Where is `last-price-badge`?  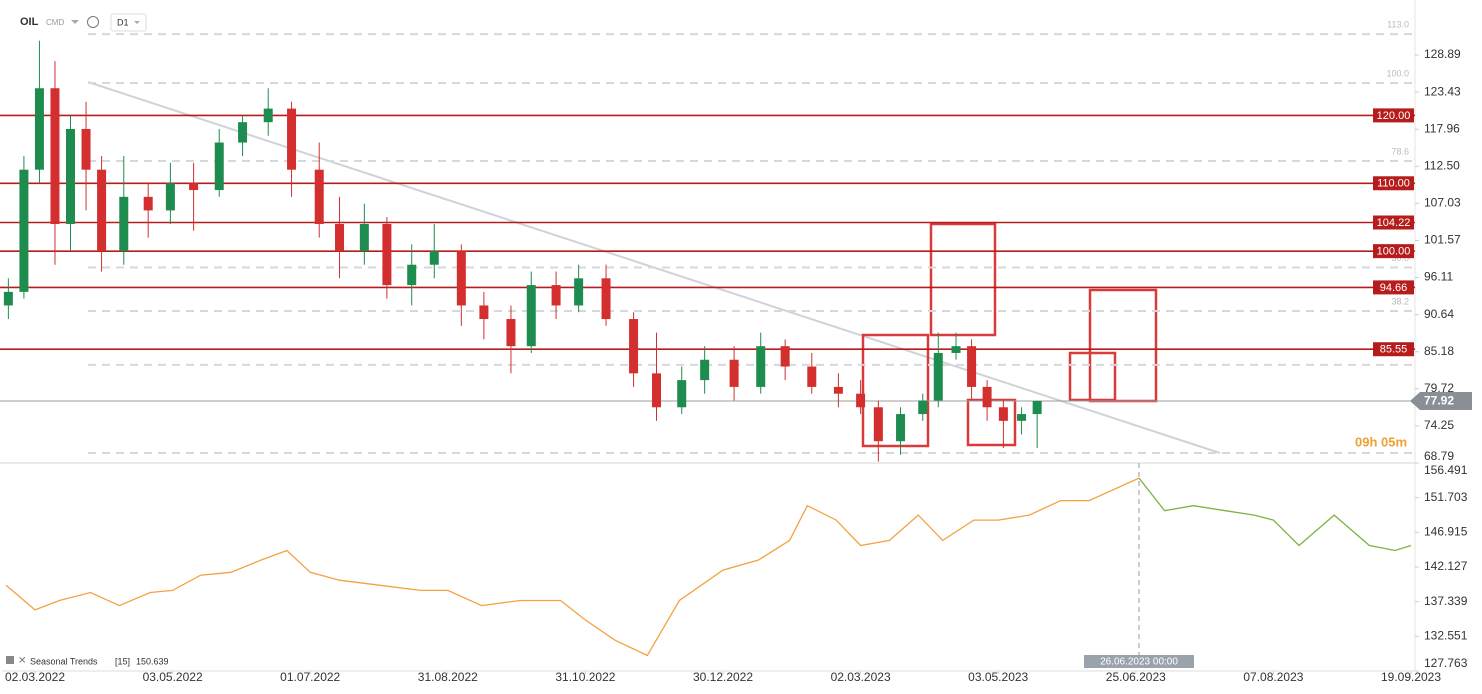
last-price-badge is located at coordinates (1441, 401).